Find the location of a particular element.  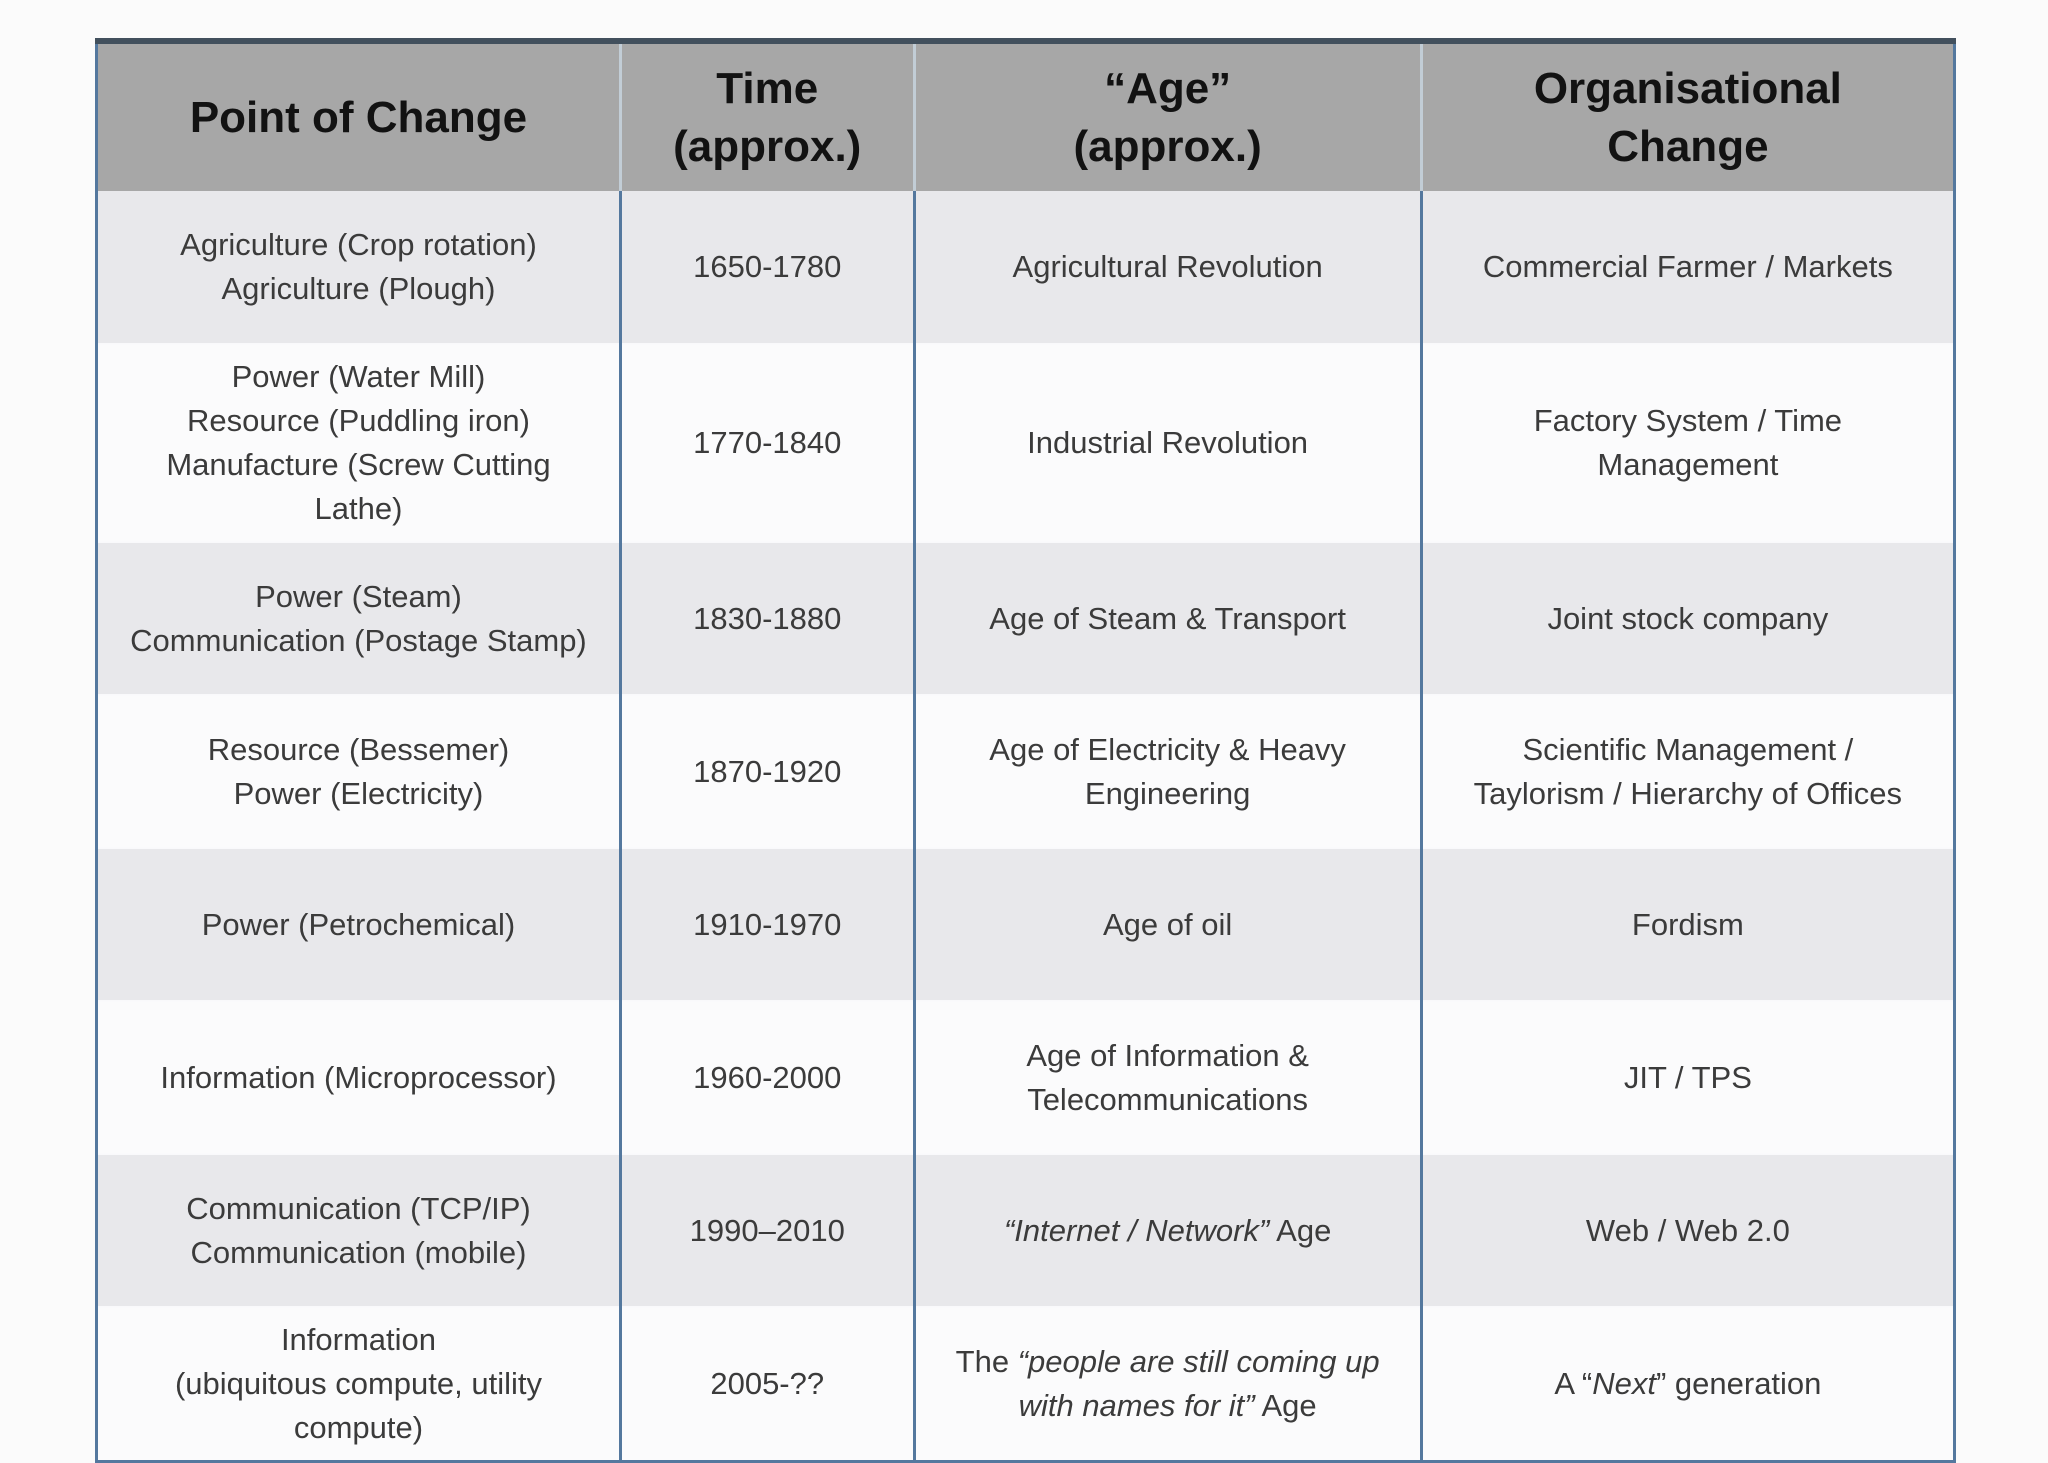

cell-age: Industrial Revolution is located at coordinates (1167, 442).